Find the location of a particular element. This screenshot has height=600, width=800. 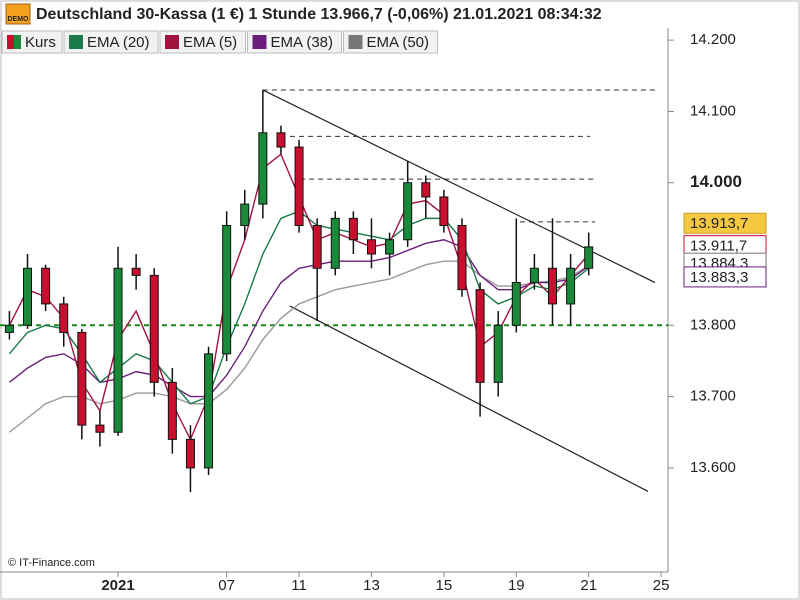

legend-label: EMA (20) is located at coordinates (118, 42).